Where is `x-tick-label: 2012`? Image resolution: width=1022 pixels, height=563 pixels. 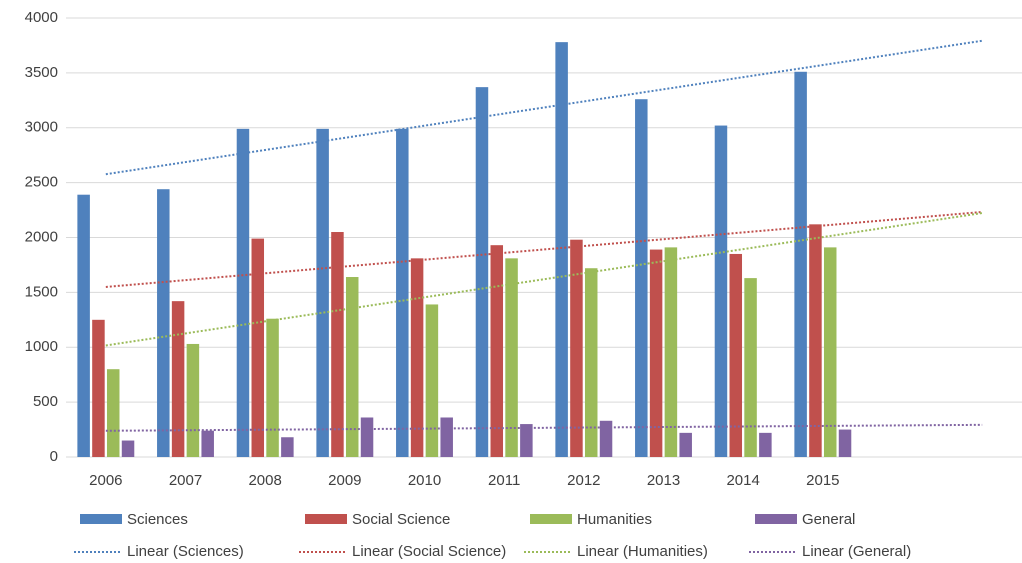
x-tick-label: 2012 is located at coordinates (583, 480).